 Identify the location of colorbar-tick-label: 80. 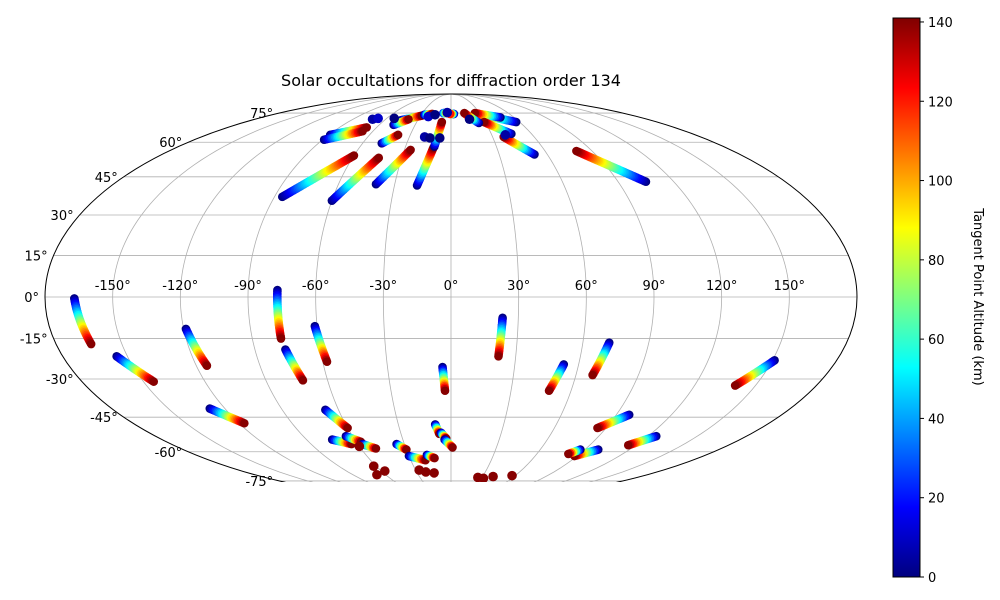
(936, 261).